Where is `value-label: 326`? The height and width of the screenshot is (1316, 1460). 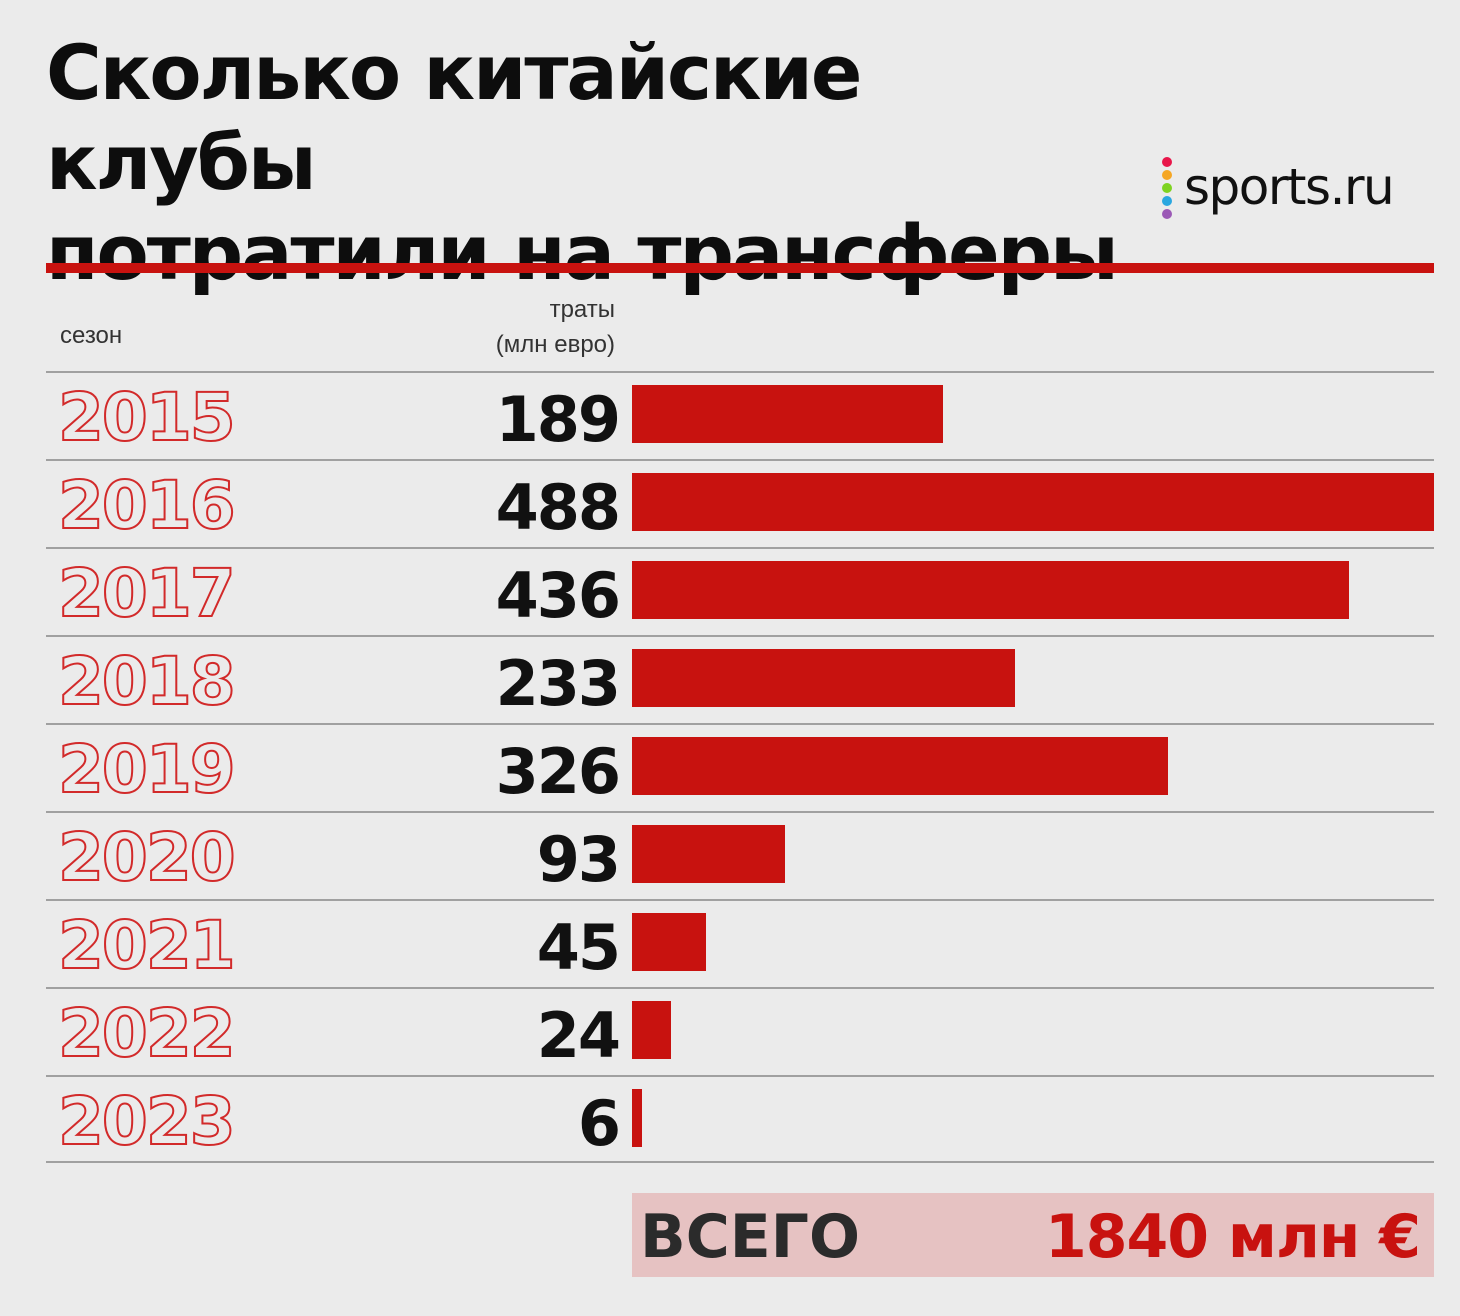
value-label: 326 is located at coordinates (558, 771).